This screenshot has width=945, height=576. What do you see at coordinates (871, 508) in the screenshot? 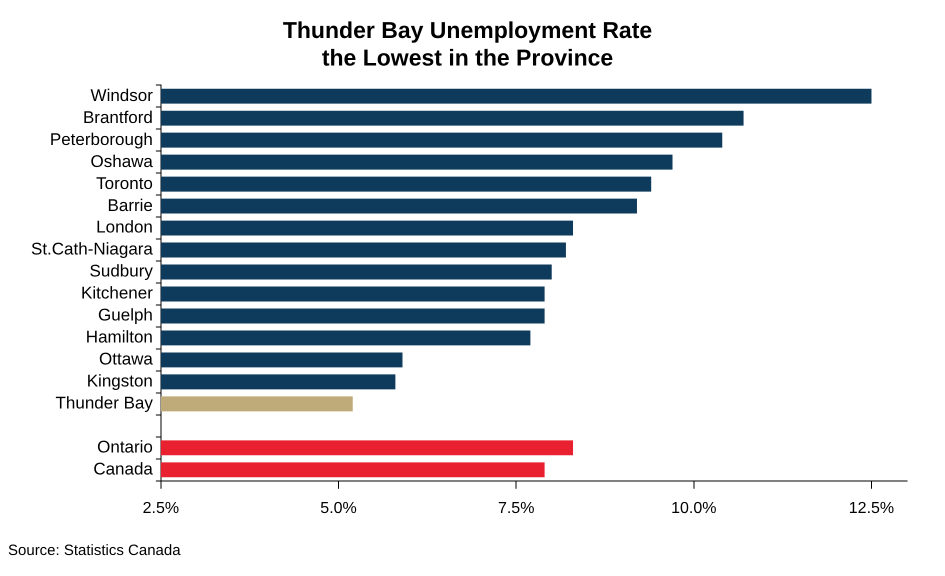
I see `x-tick-label: 12.5%` at bounding box center [871, 508].